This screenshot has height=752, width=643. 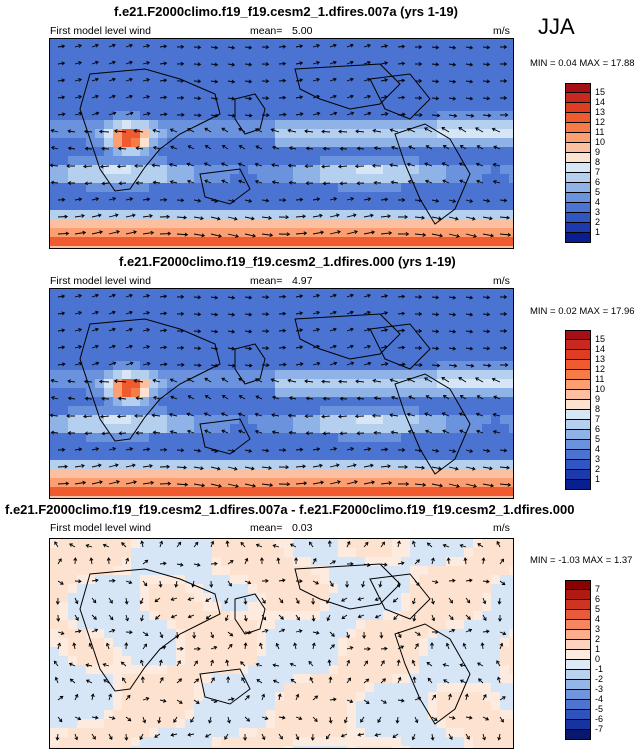 I want to click on panel-3-mean-label: mean=, so click(x=266, y=528).